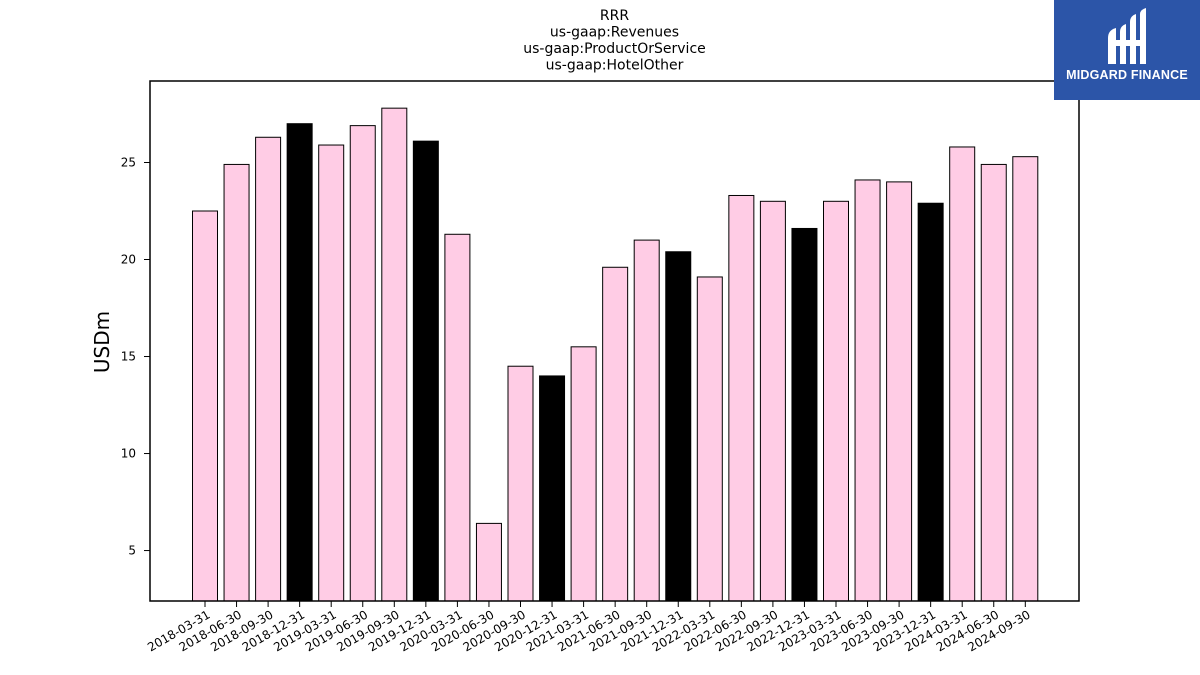  What do you see at coordinates (614, 49) in the screenshot?
I see `chart-title-line-3: us-gaap:ProductOrService` at bounding box center [614, 49].